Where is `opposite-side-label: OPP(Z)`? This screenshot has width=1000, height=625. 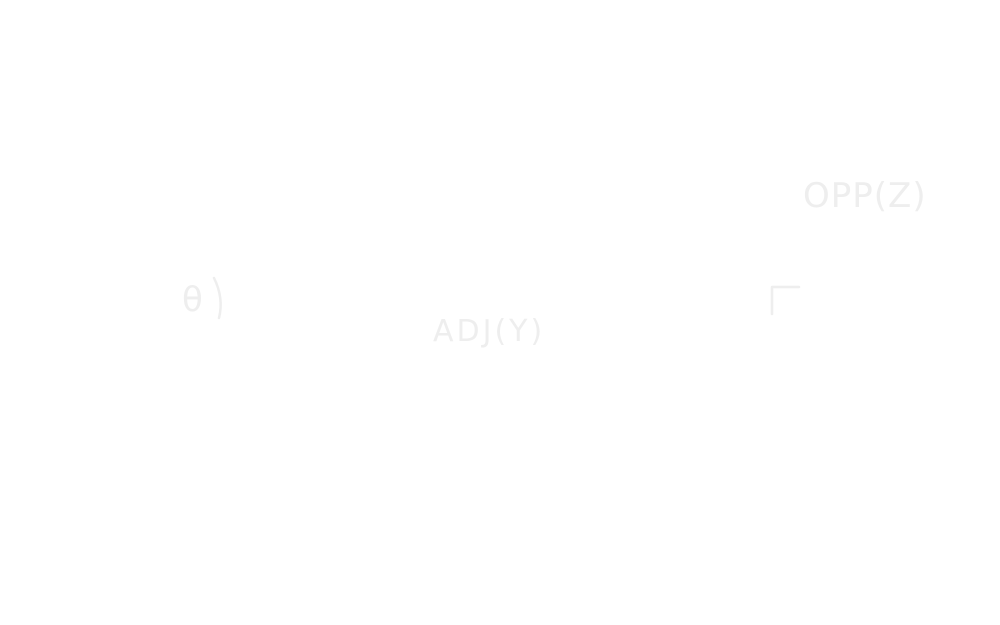
opposite-side-label: OPP(Z) is located at coordinates (865, 196).